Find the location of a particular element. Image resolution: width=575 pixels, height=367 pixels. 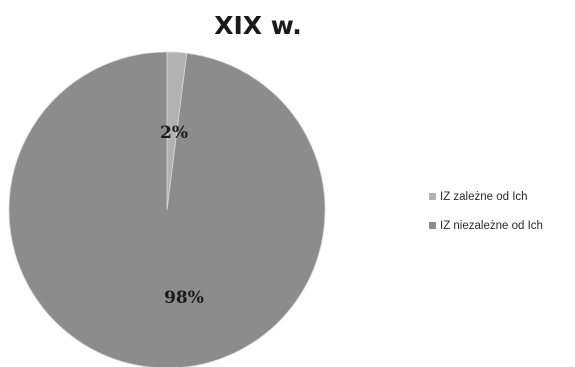

legend-item: IZ zależne od Ich is located at coordinates (478, 197).